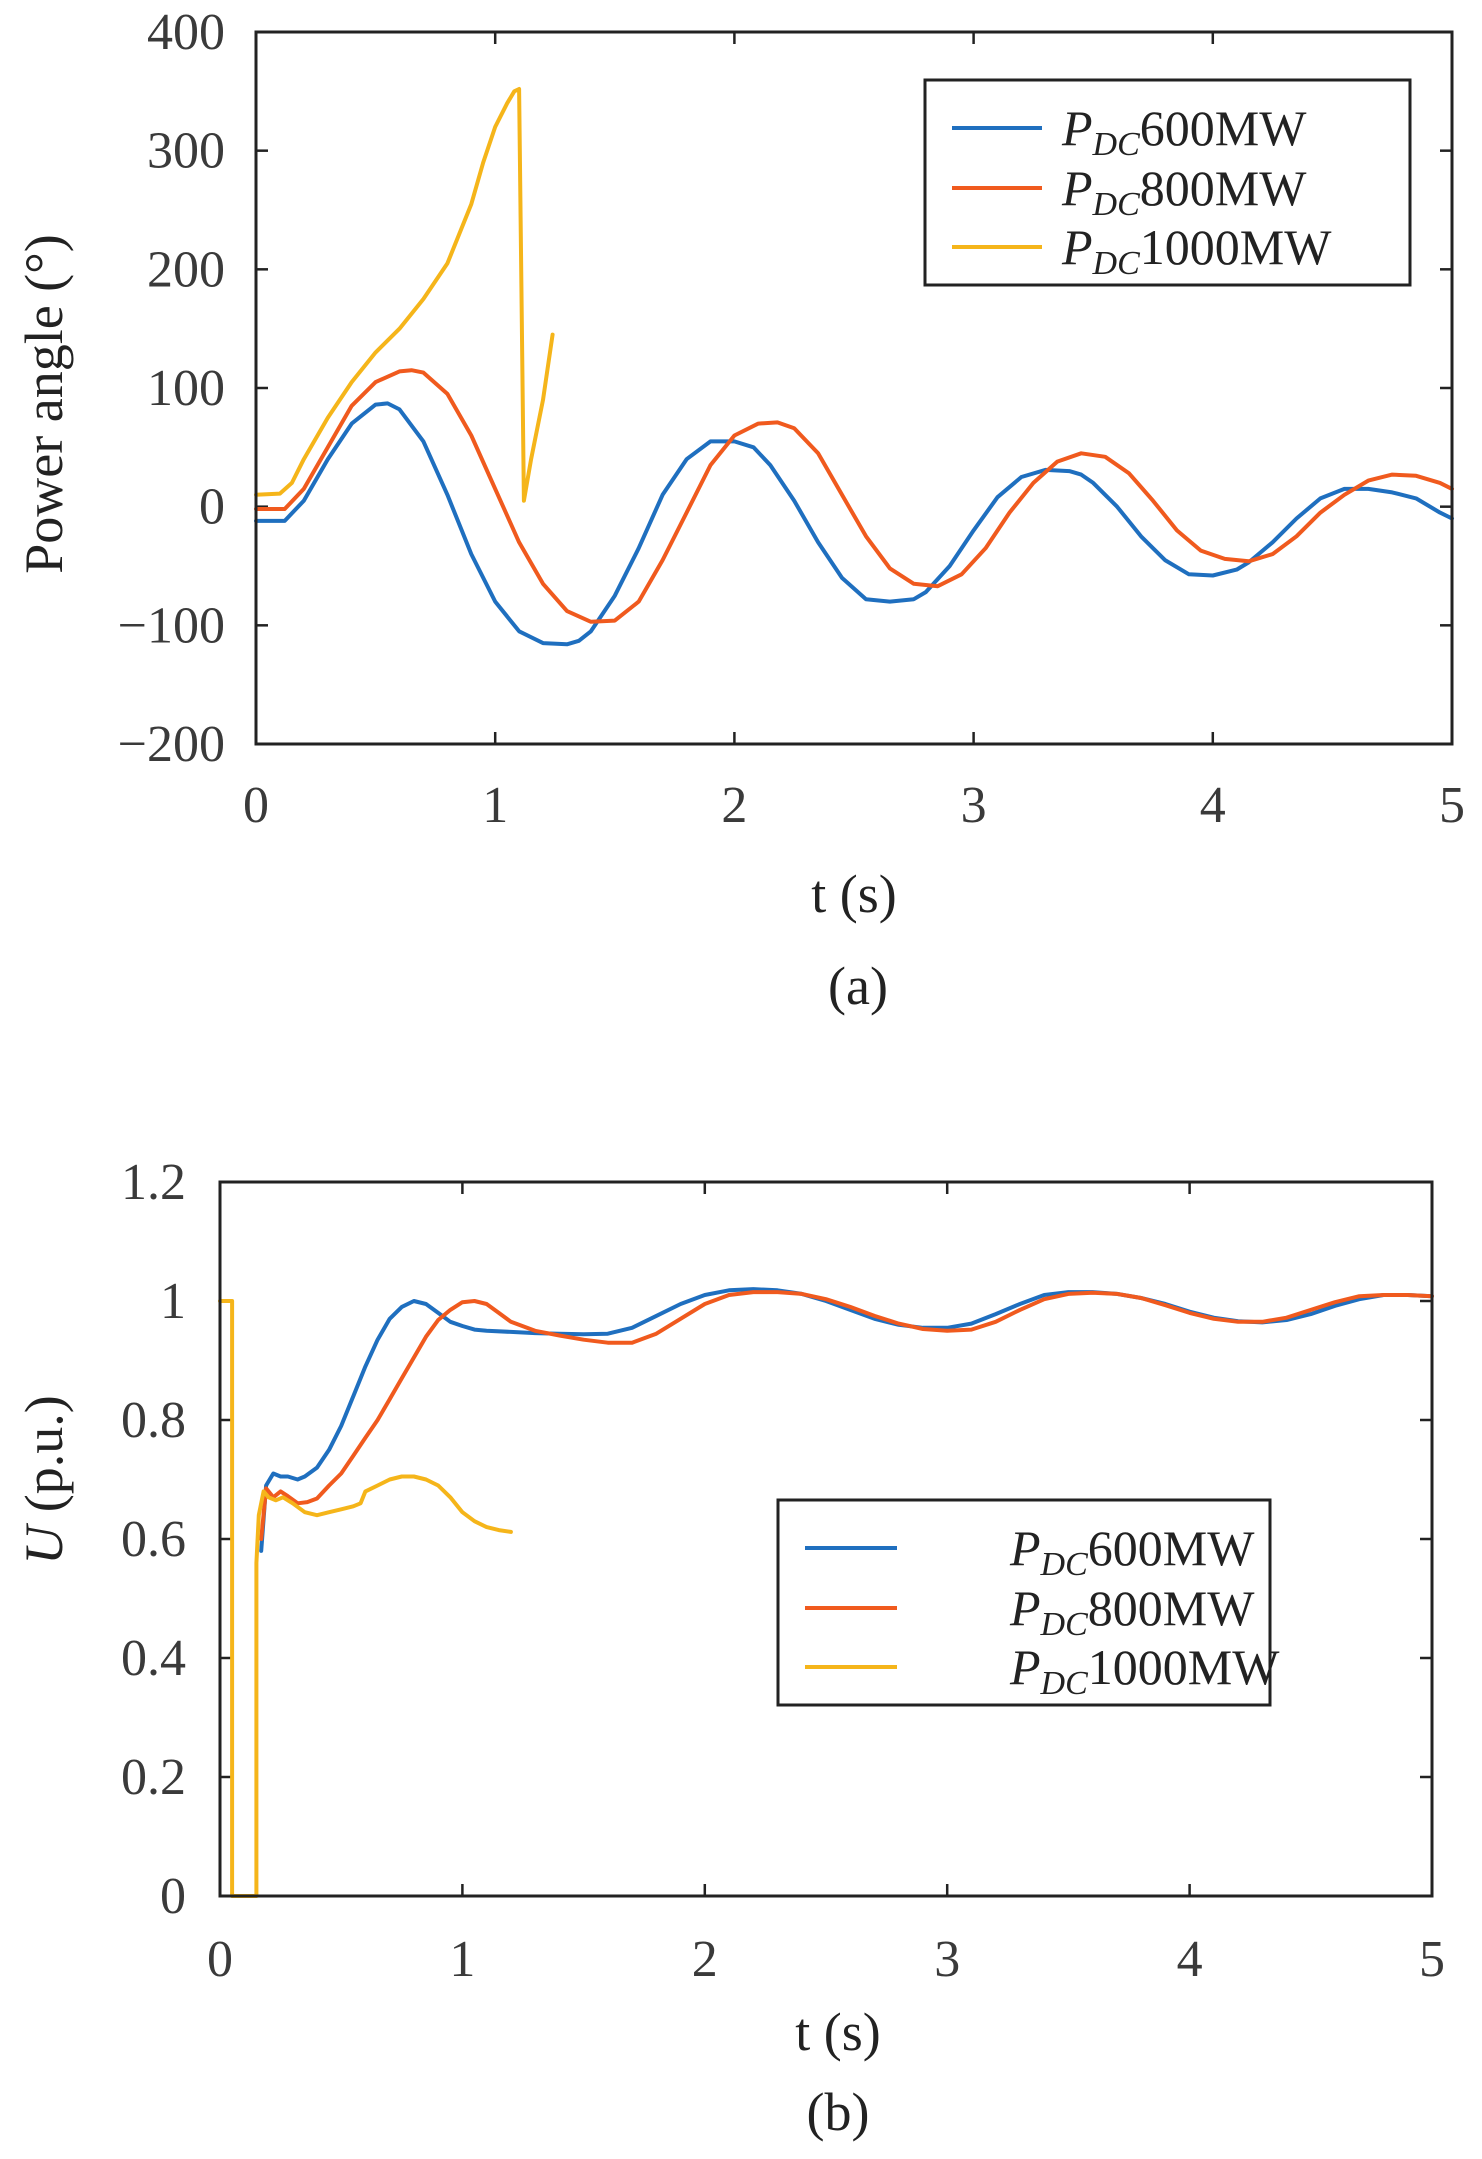  I want to click on ytick-label: 0.2, so click(153, 1777).